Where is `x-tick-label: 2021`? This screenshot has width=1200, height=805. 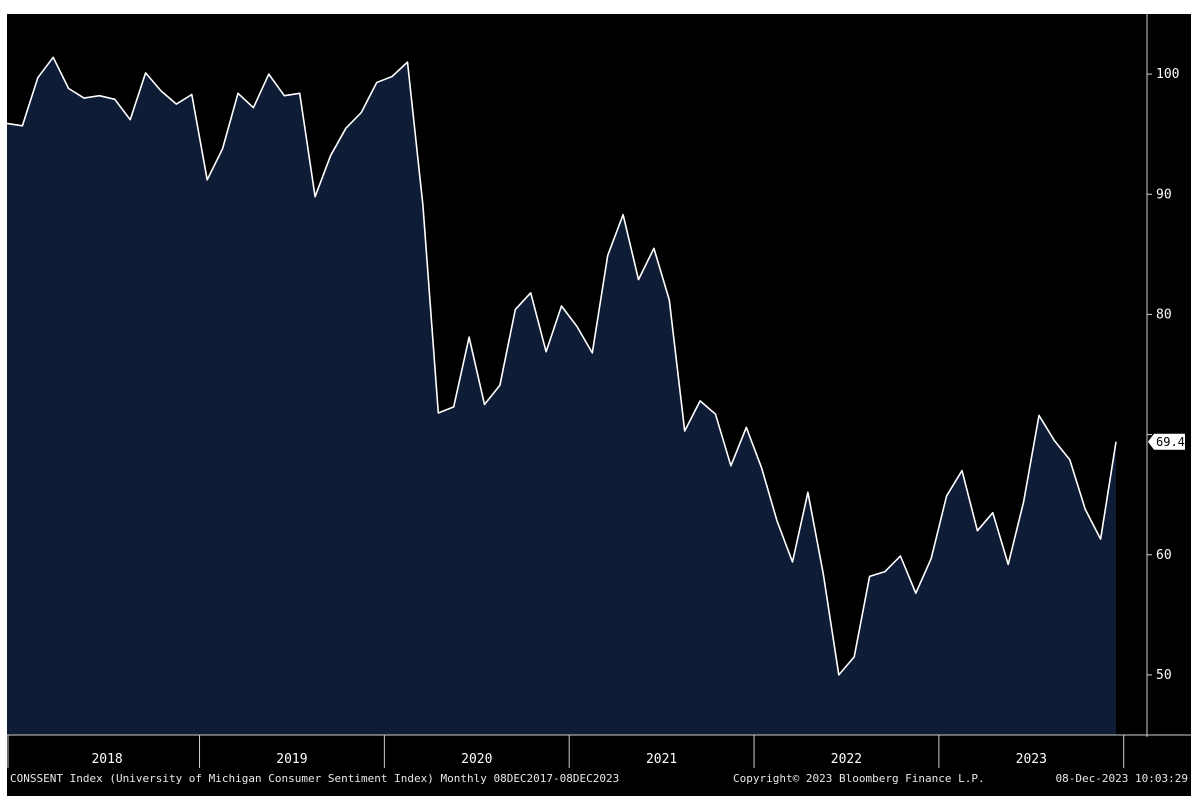 x-tick-label: 2021 is located at coordinates (661, 759).